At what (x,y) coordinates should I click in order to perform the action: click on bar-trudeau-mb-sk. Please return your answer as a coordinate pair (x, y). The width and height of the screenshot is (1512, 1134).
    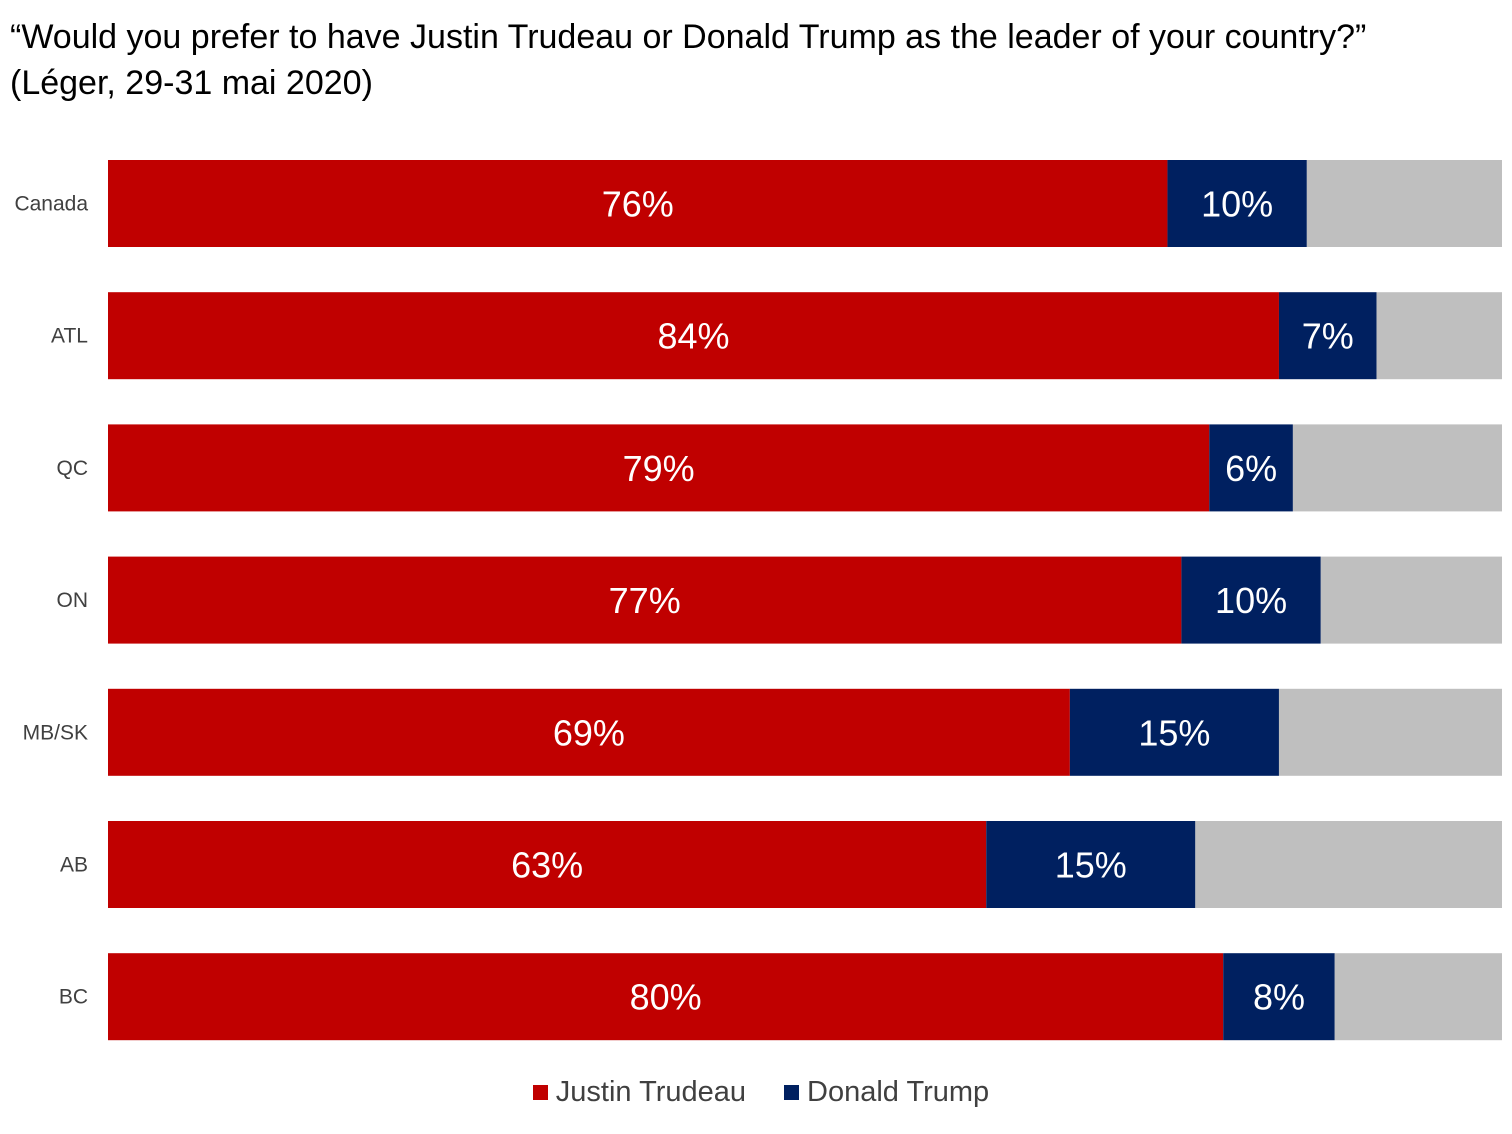
    Looking at the image, I should click on (589, 732).